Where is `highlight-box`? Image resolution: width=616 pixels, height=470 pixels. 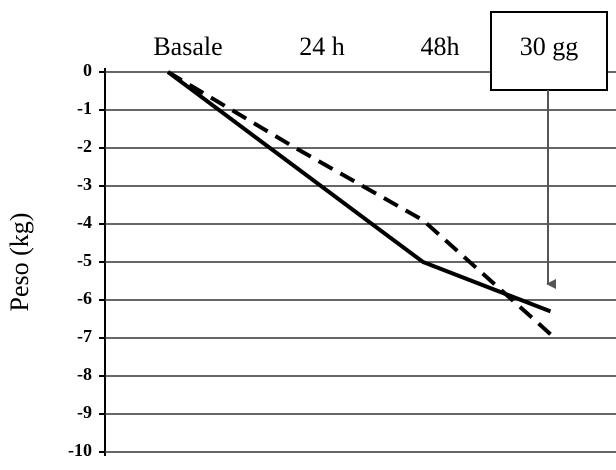 highlight-box is located at coordinates (549, 51).